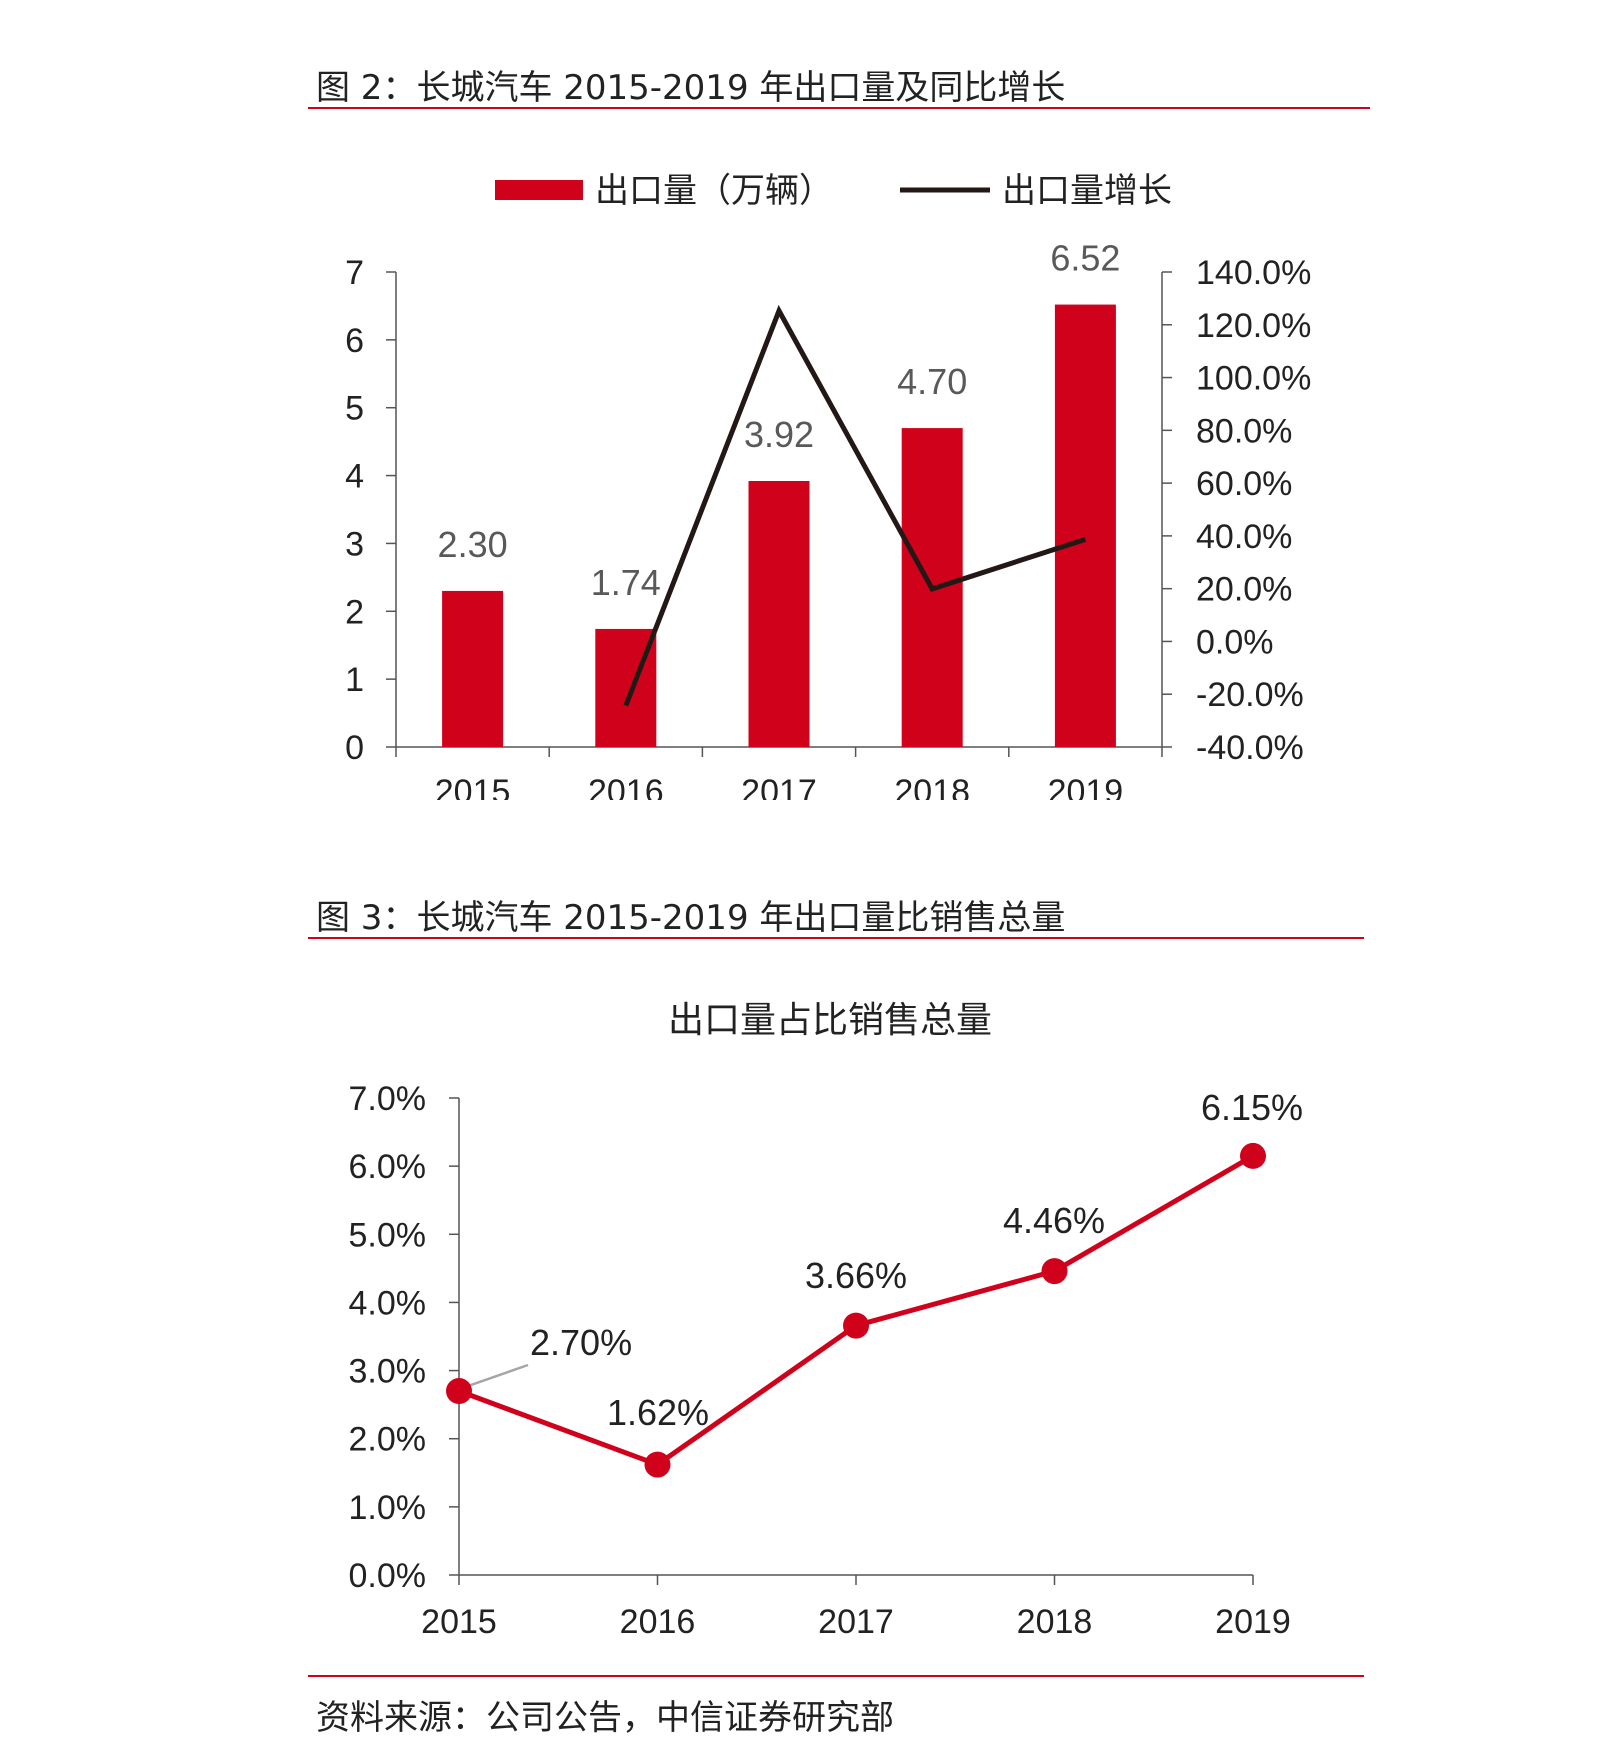 Image resolution: width=1601 pixels, height=1761 pixels. What do you see at coordinates (539, 190) in the screenshot?
I see `legend-swatch-bars` at bounding box center [539, 190].